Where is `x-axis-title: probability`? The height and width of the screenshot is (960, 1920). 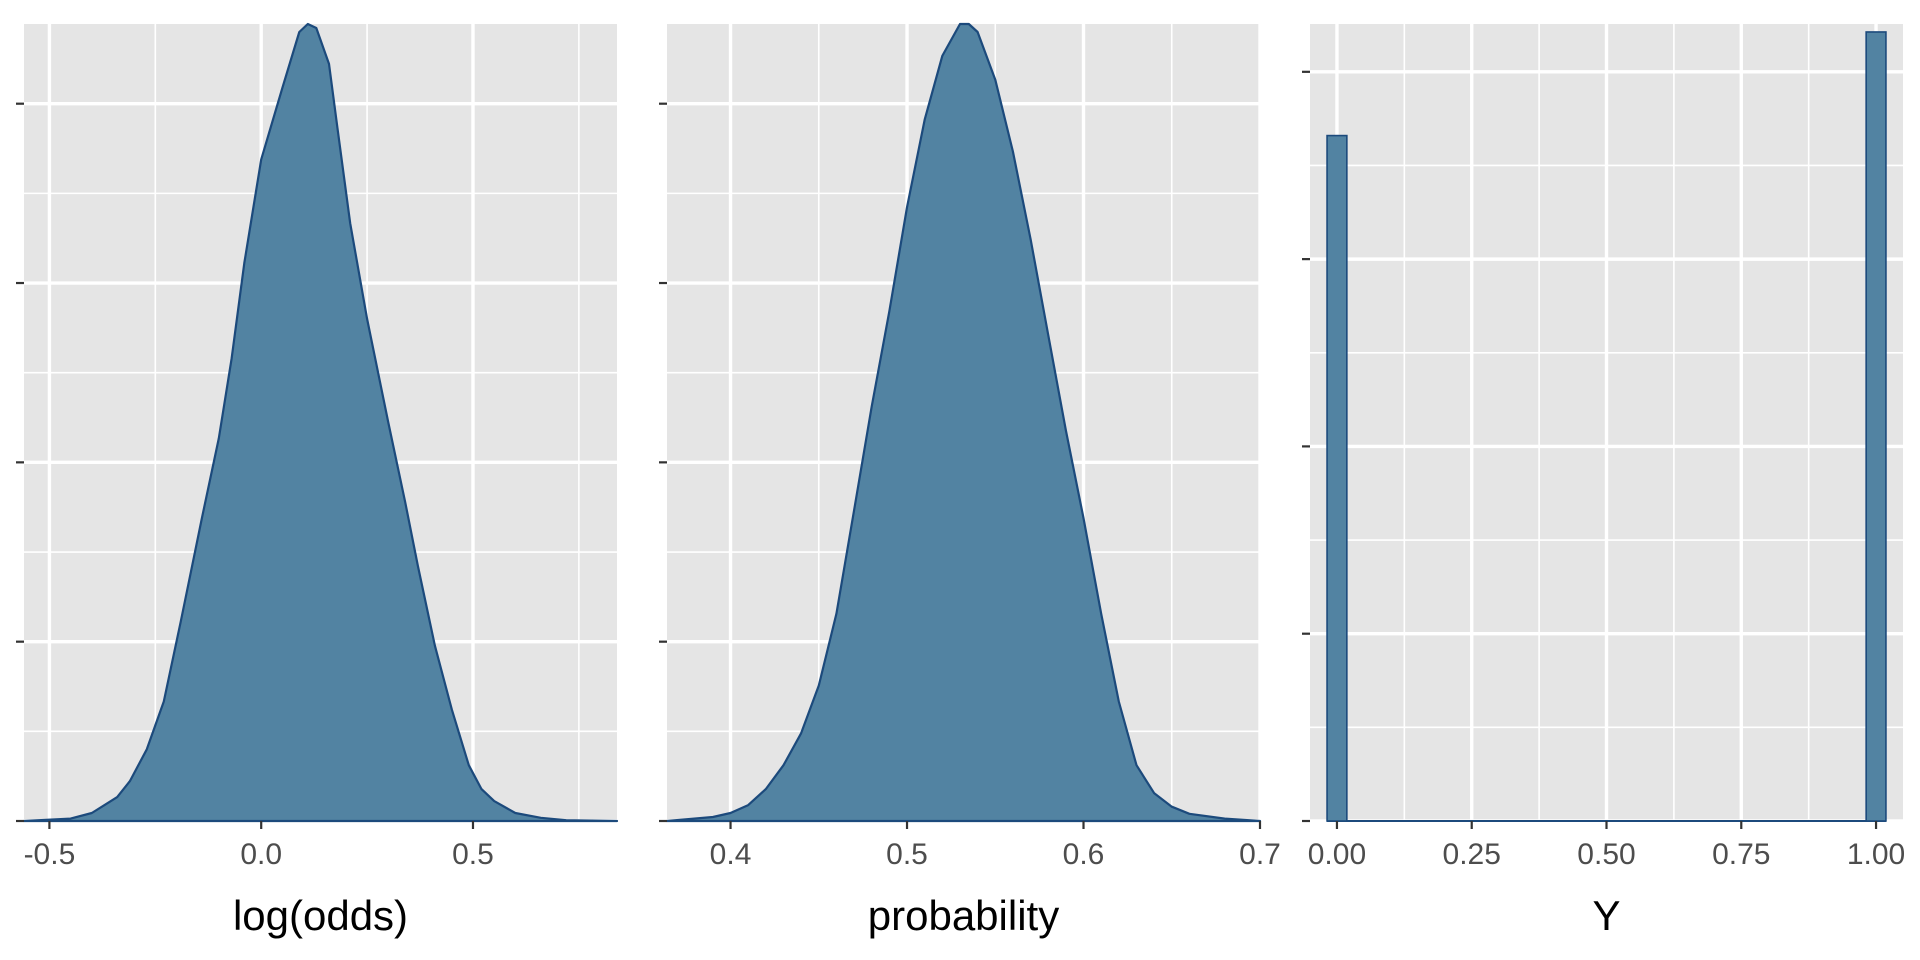 x-axis-title: probability is located at coordinates (963, 915).